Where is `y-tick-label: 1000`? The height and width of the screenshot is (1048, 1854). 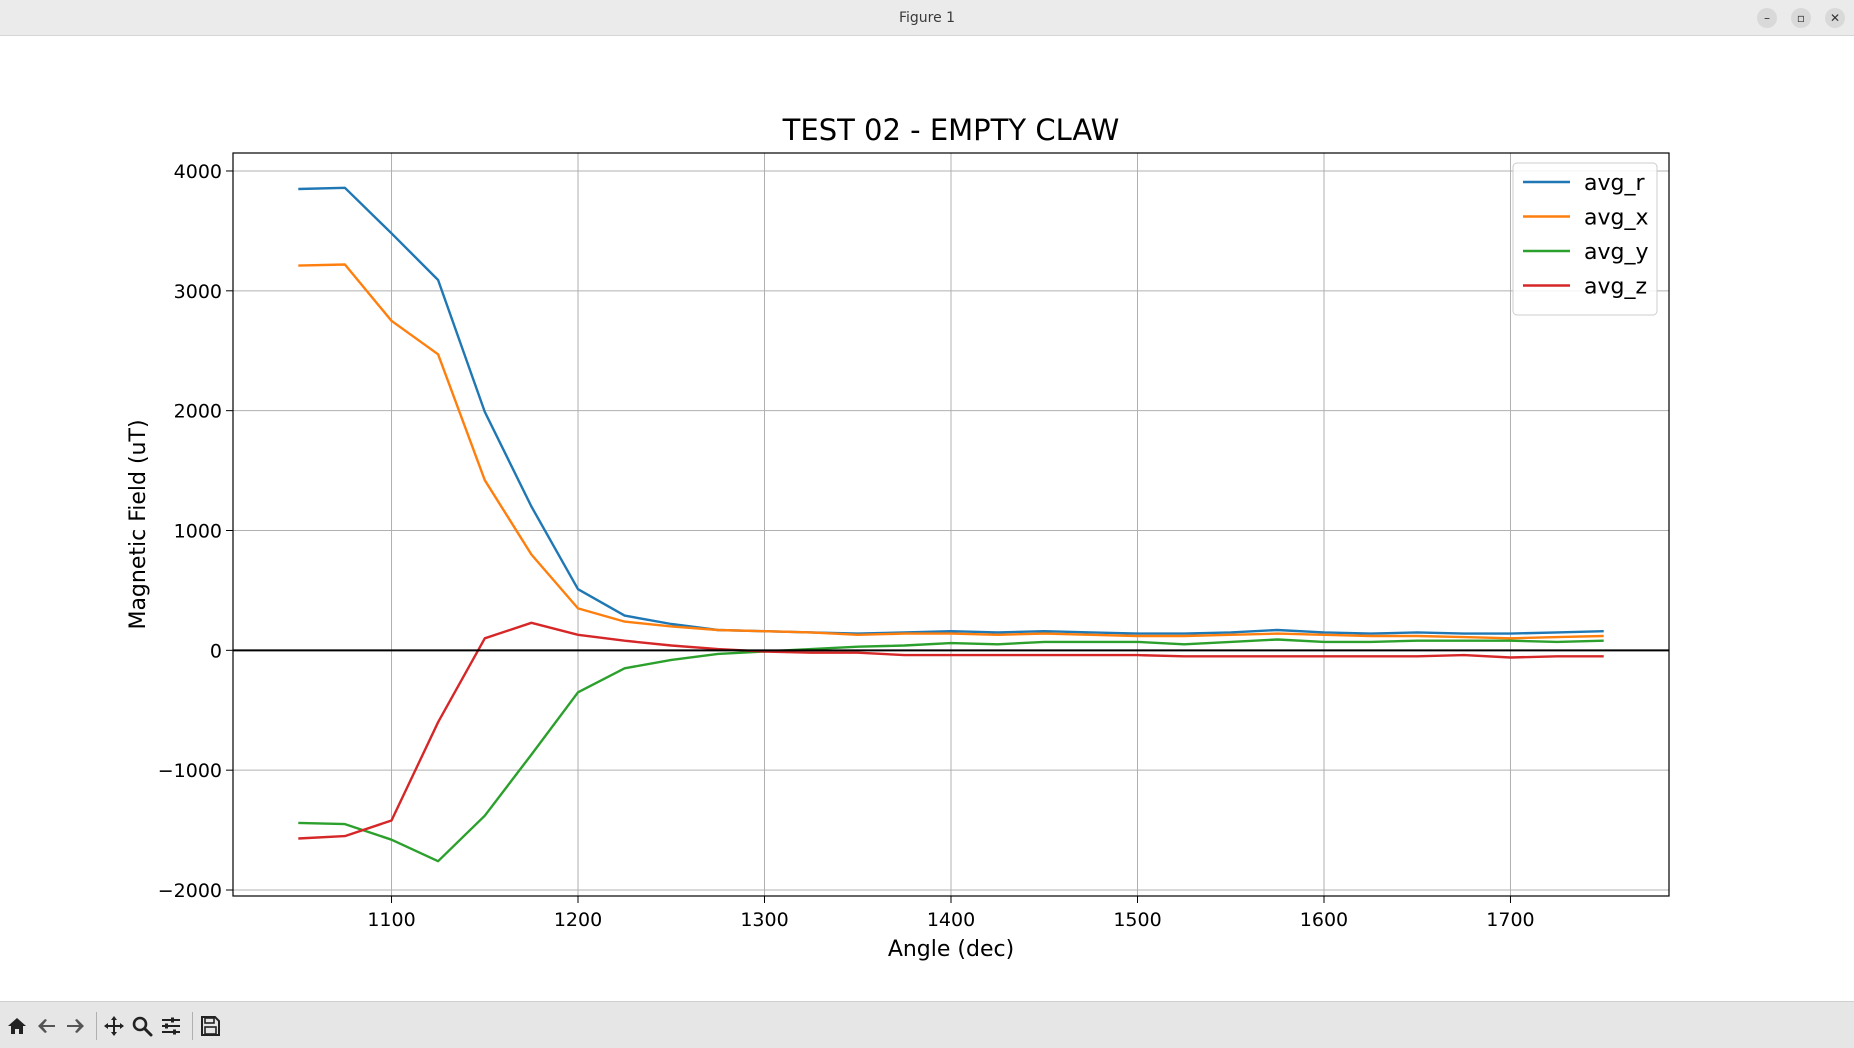
y-tick-label: 1000 is located at coordinates (198, 531).